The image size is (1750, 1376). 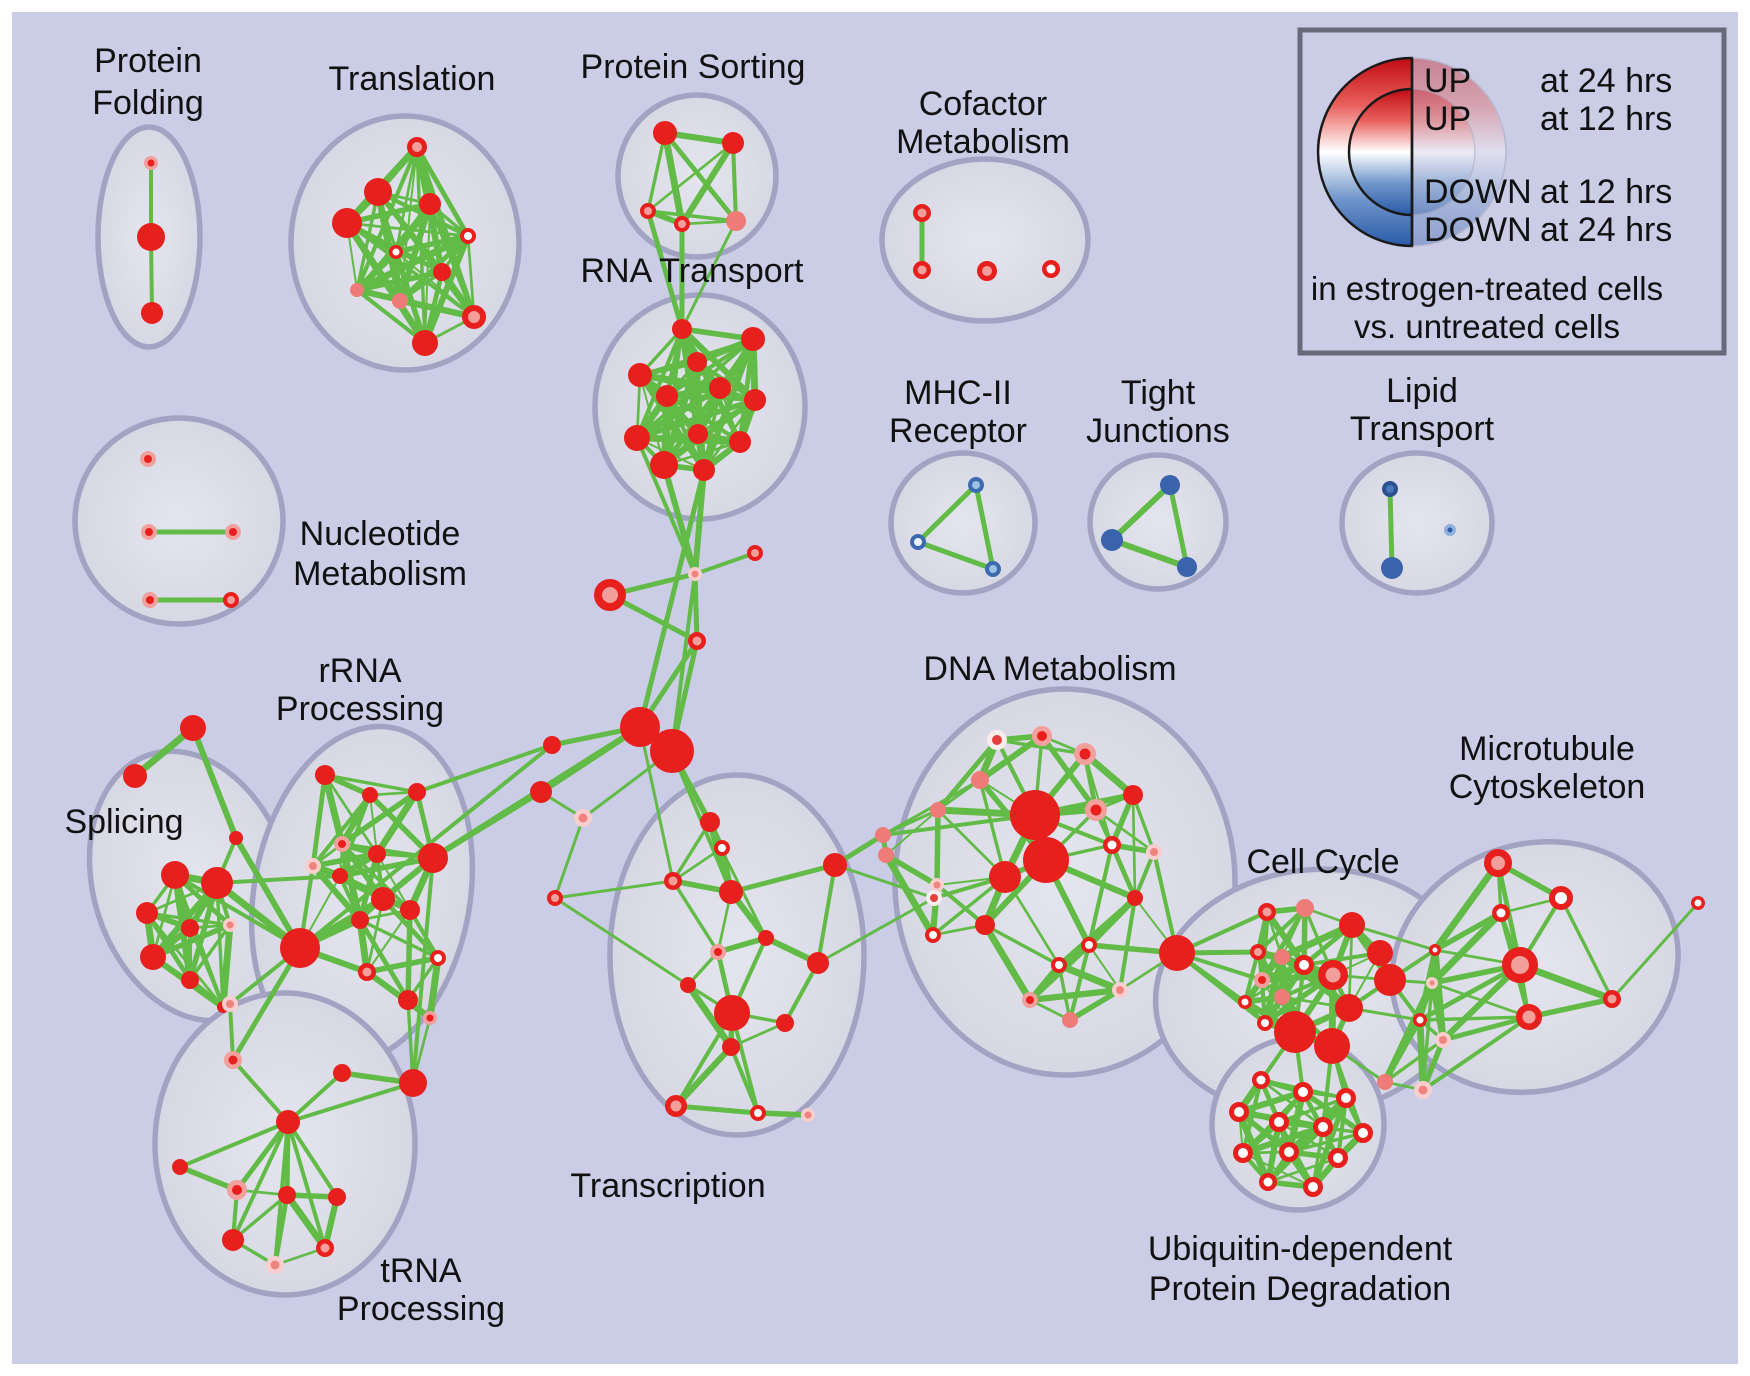 I want to click on cluster-label-cc-line-0: Cell Cycle, so click(x=1322, y=862).